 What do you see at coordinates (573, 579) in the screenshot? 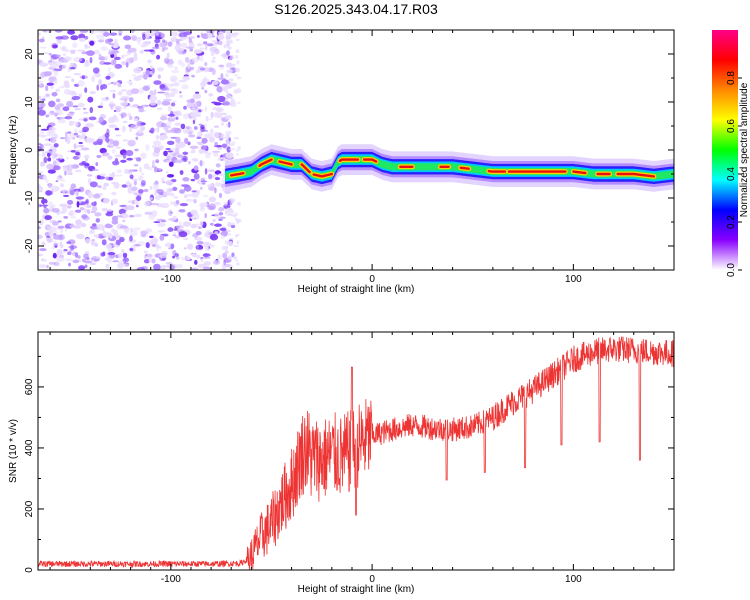
I see `x-tick-label: 100` at bounding box center [573, 579].